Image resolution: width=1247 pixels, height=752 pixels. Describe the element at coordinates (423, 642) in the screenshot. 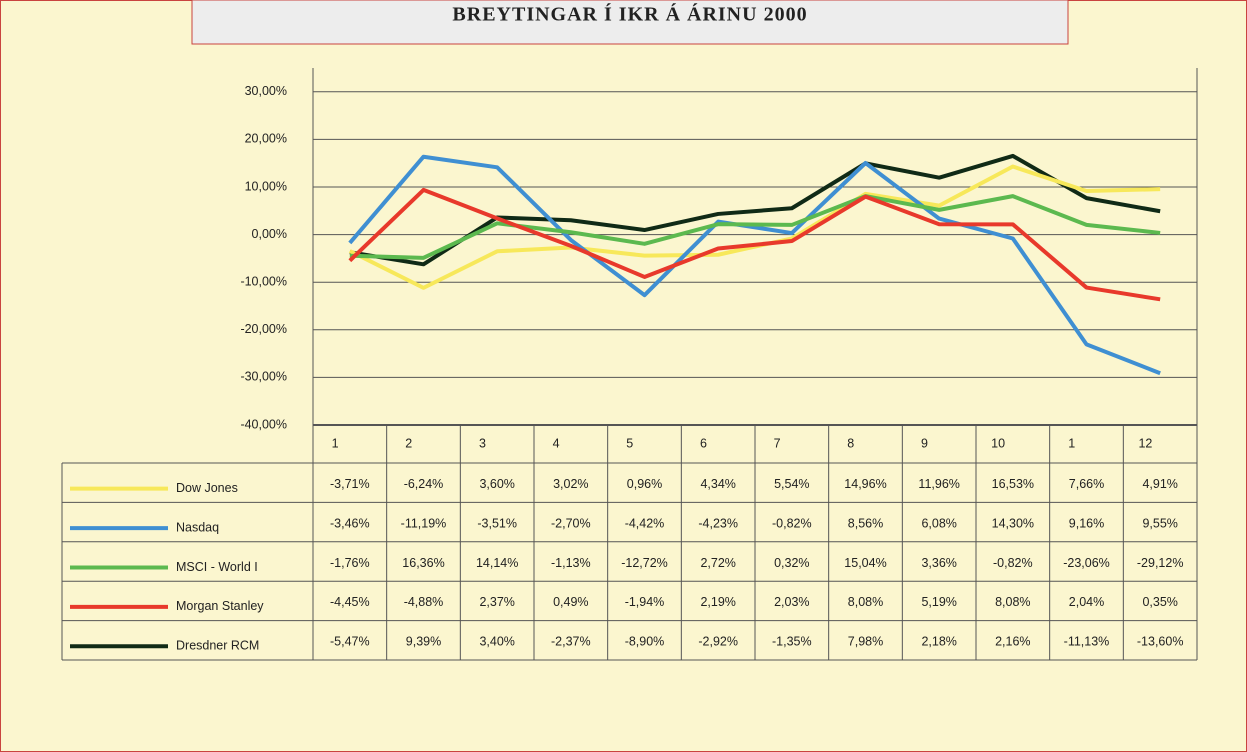

I see `table-cell: 9,39%` at that location.